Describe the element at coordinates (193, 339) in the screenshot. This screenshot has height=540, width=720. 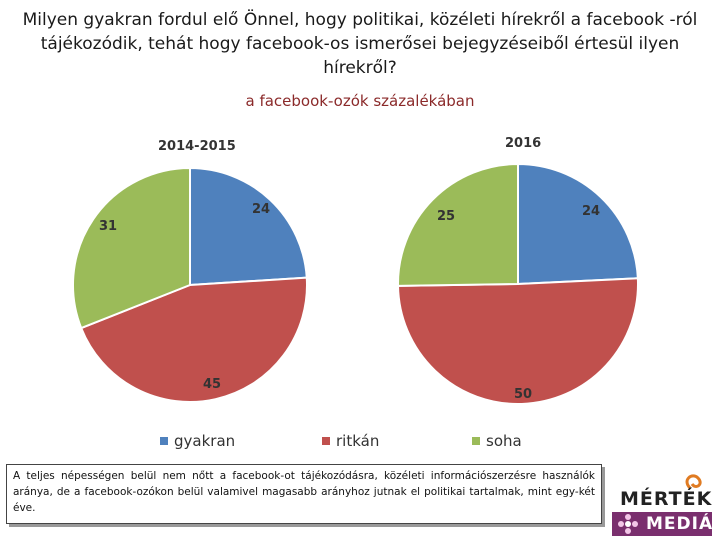
I see `pie-slice-0-ritkán` at that location.